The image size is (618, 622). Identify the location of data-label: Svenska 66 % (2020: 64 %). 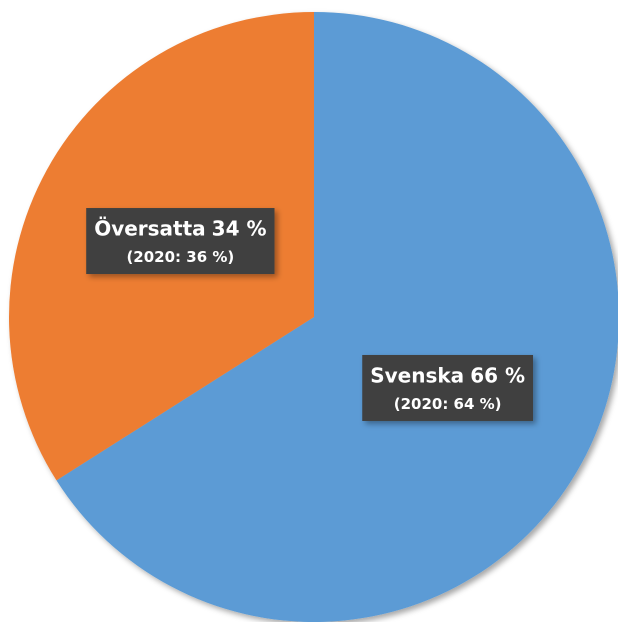
(448, 387).